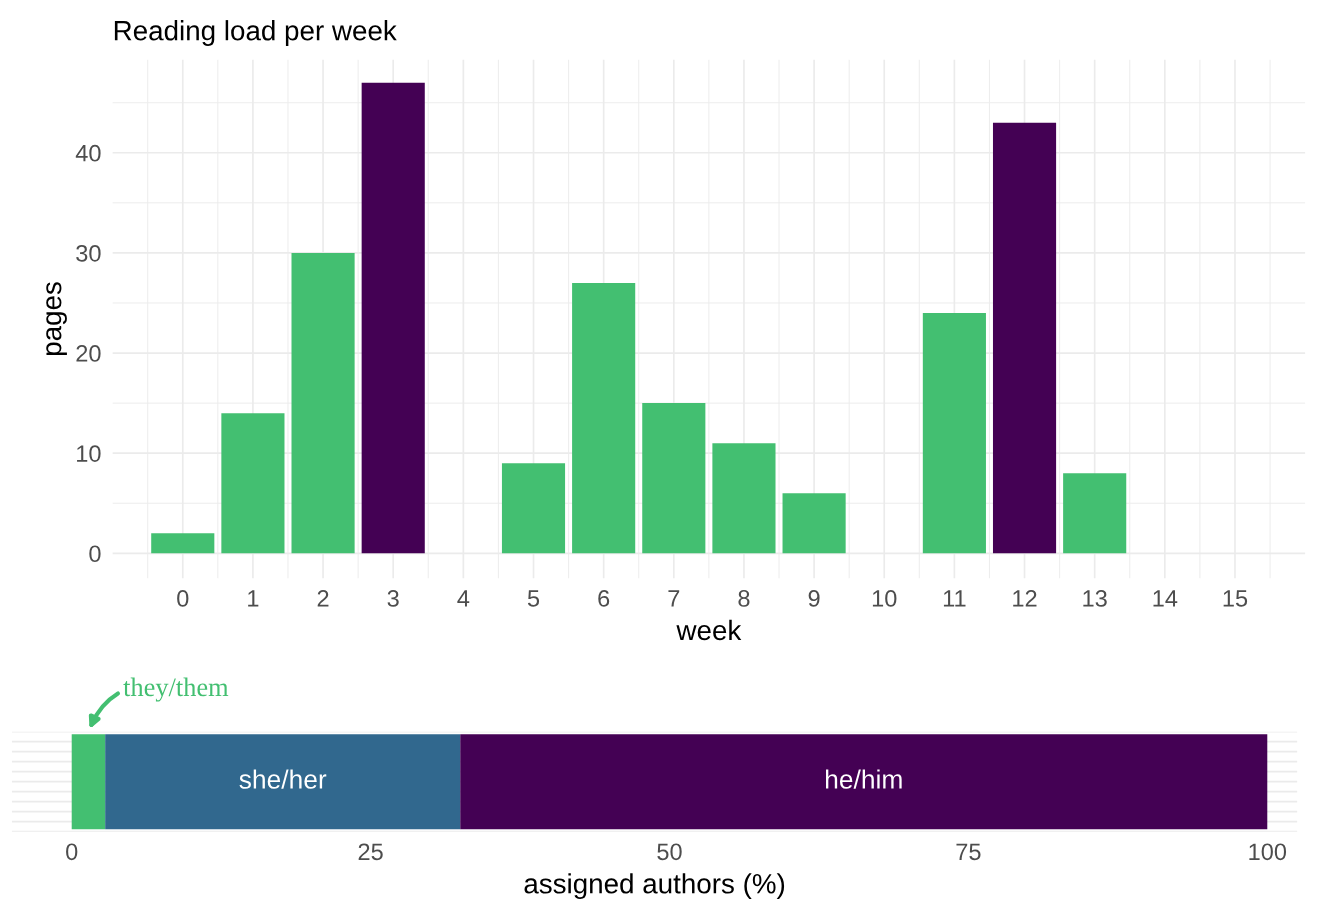  What do you see at coordinates (56, 319) in the screenshot?
I see `y-axis-title: pages` at bounding box center [56, 319].